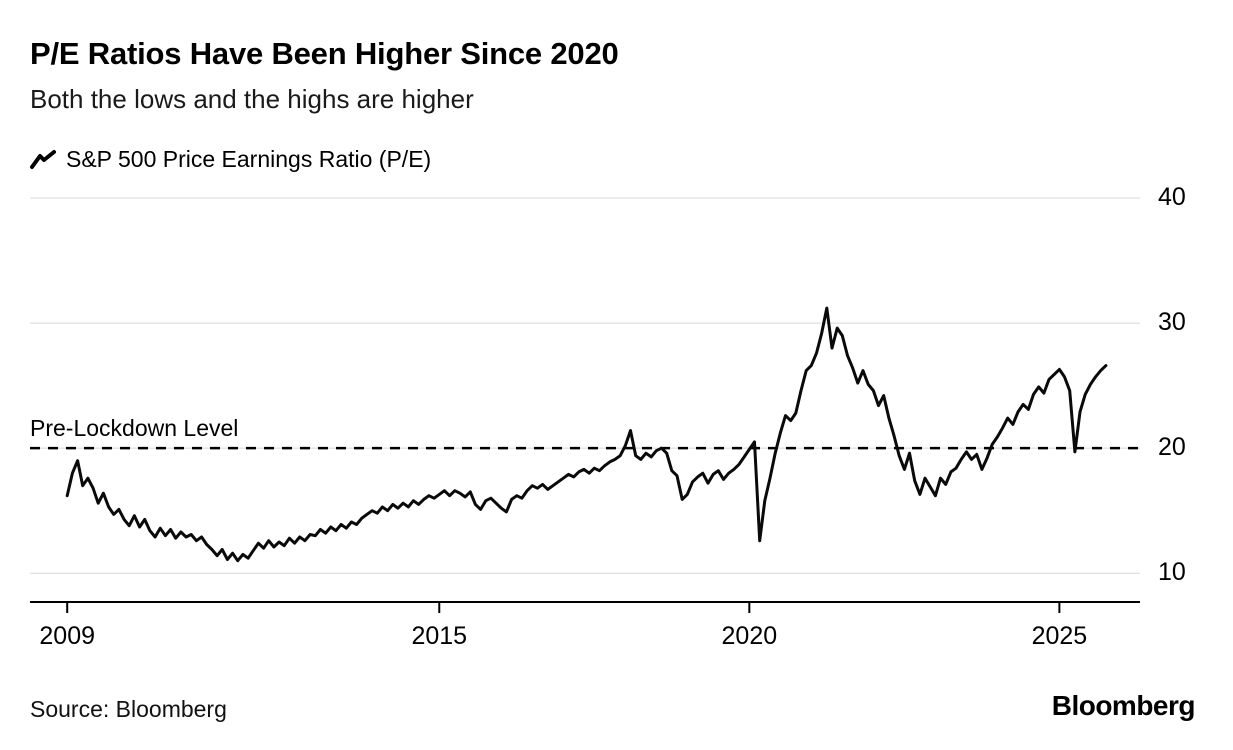 This screenshot has height=750, width=1233. I want to click on bloomberg-logo: Bloomberg, so click(1123, 705).